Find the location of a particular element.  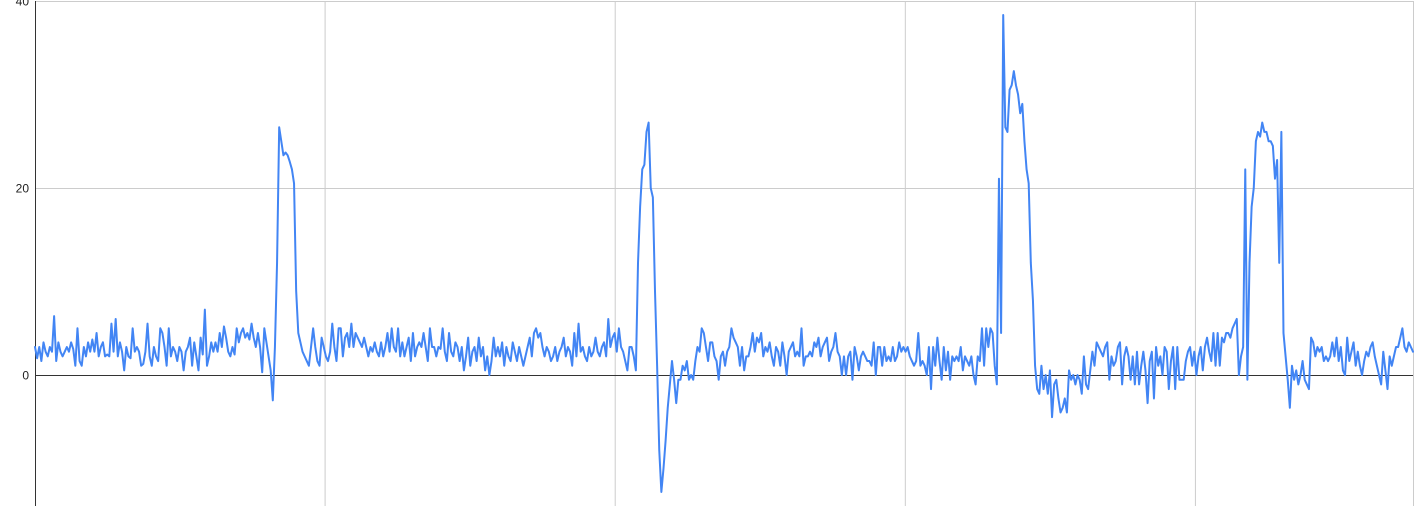

y-tick-label: 40 is located at coordinates (23, 4).